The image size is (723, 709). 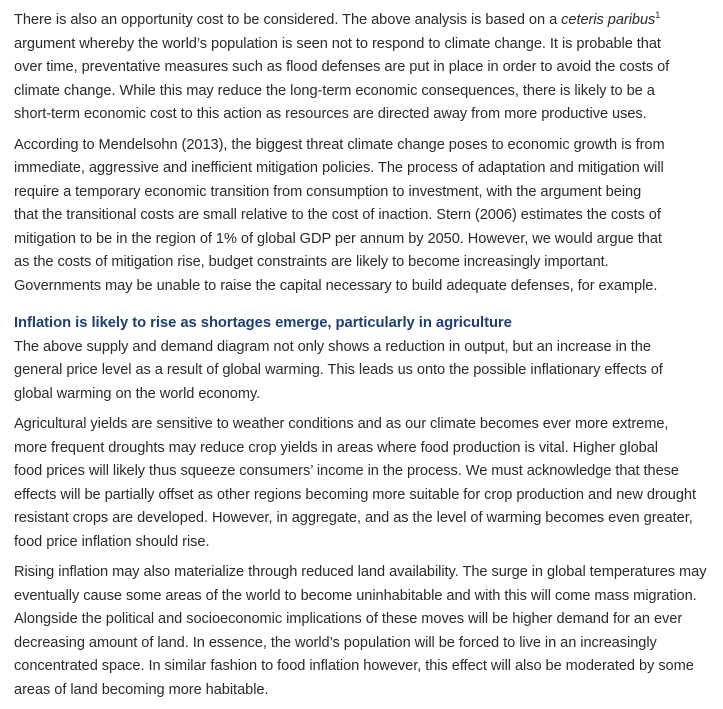 What do you see at coordinates (658, 15) in the screenshot?
I see `footnote-marker: 1` at bounding box center [658, 15].